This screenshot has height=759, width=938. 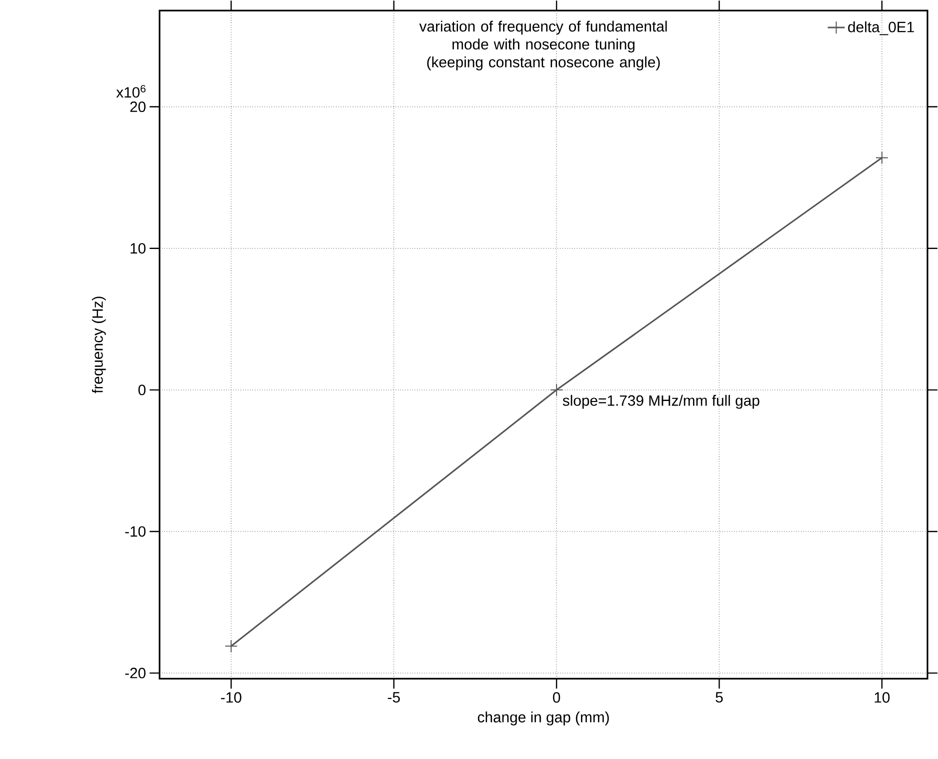 What do you see at coordinates (394, 697) in the screenshot?
I see `x-tick-label: -5` at bounding box center [394, 697].